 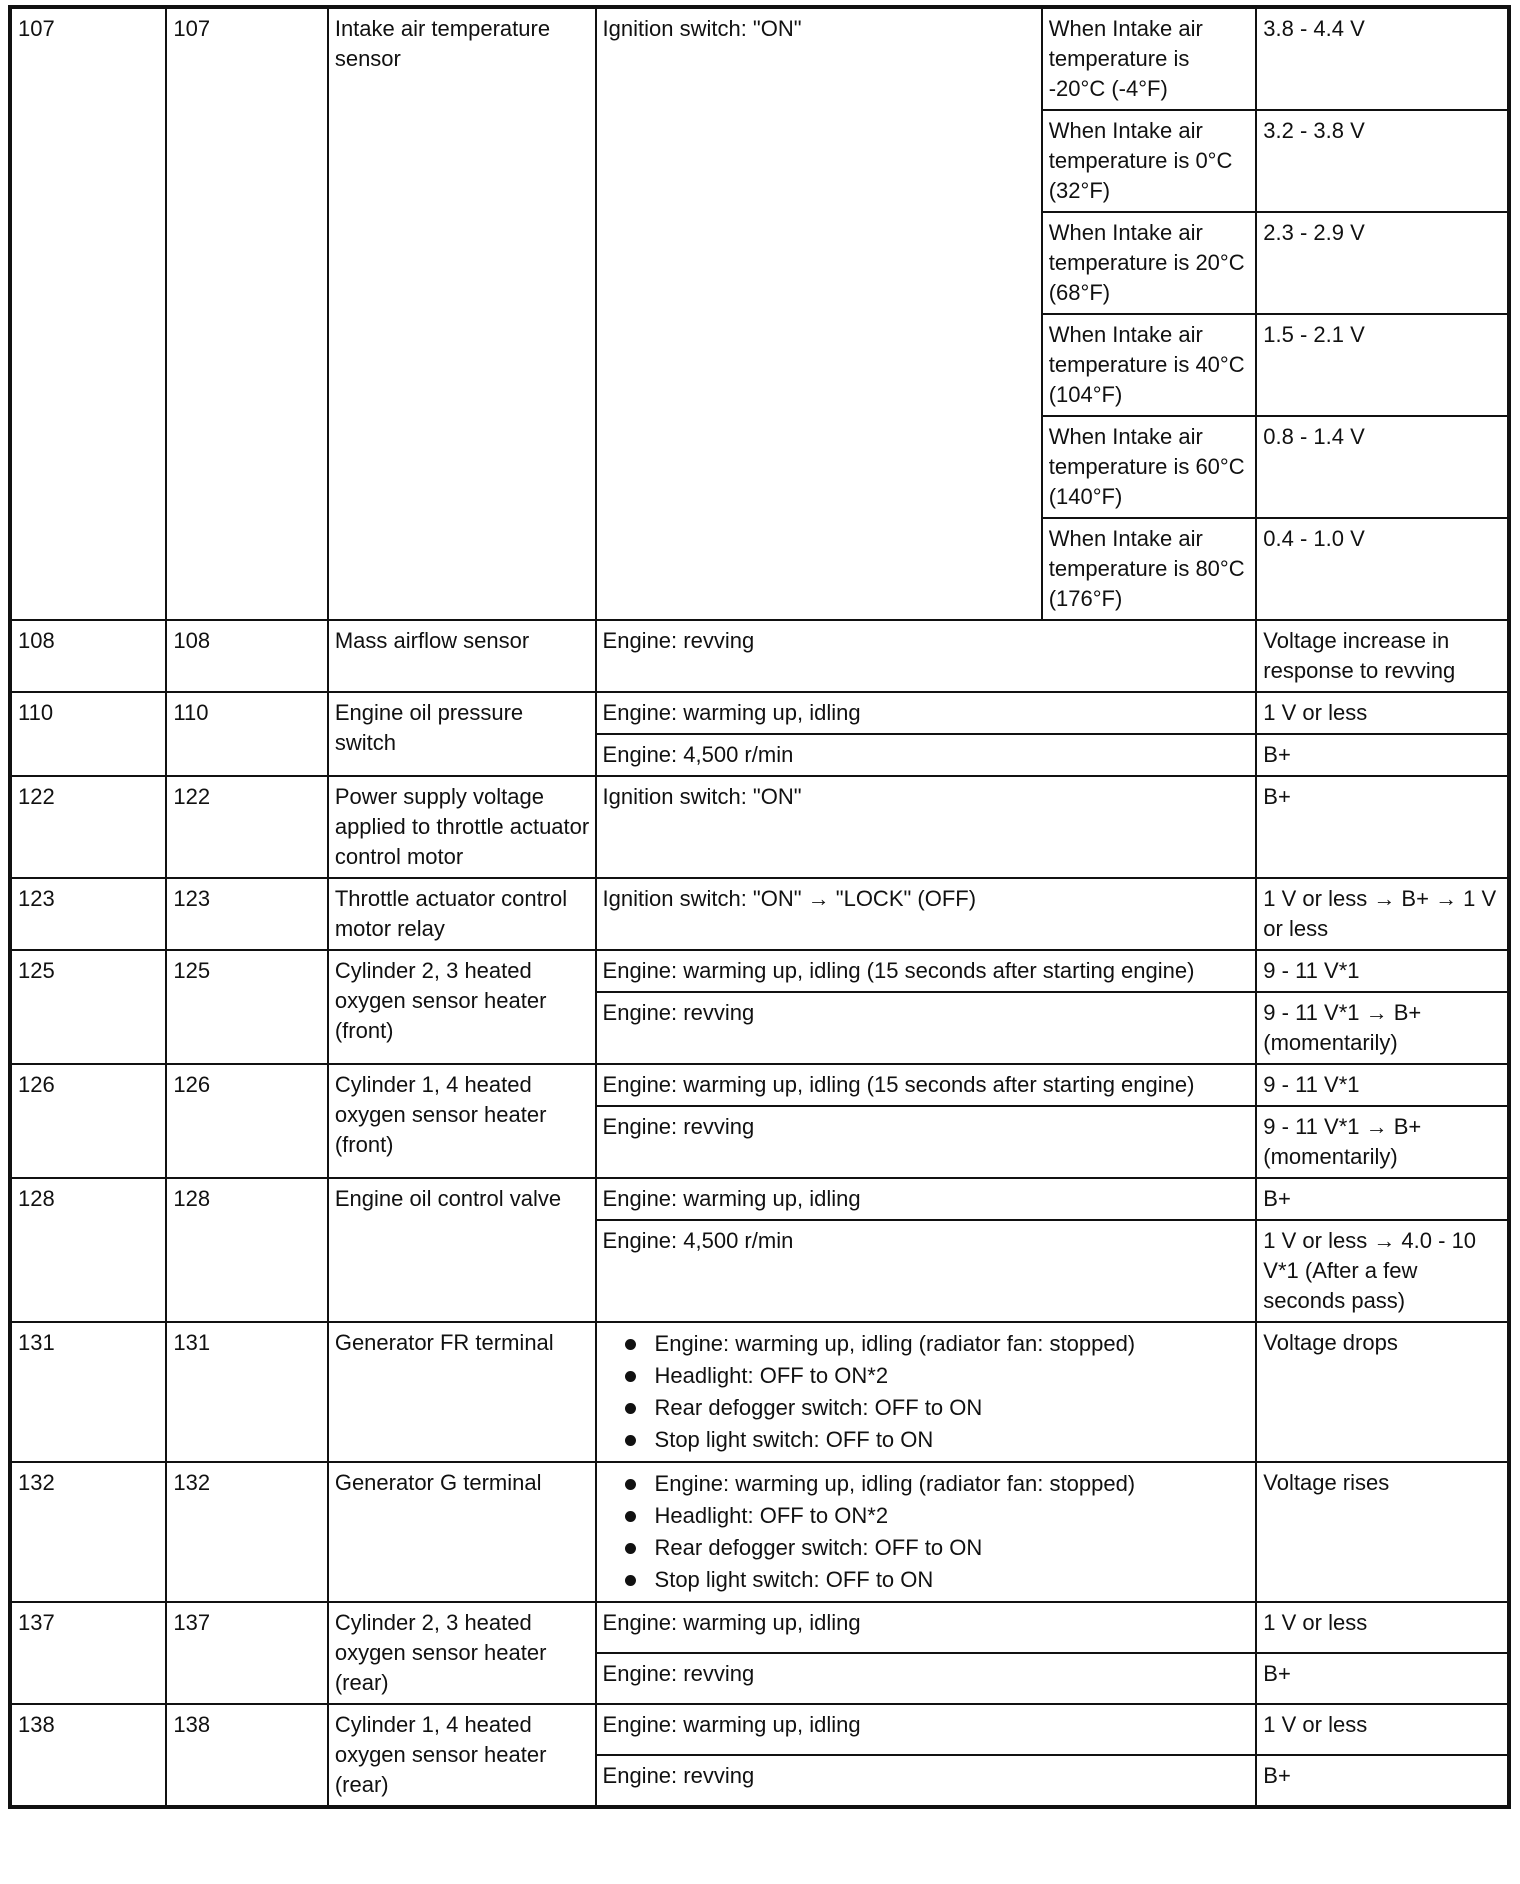 I want to click on table-row: Engine: 4,500 r/min B+, so click(x=760, y=755).